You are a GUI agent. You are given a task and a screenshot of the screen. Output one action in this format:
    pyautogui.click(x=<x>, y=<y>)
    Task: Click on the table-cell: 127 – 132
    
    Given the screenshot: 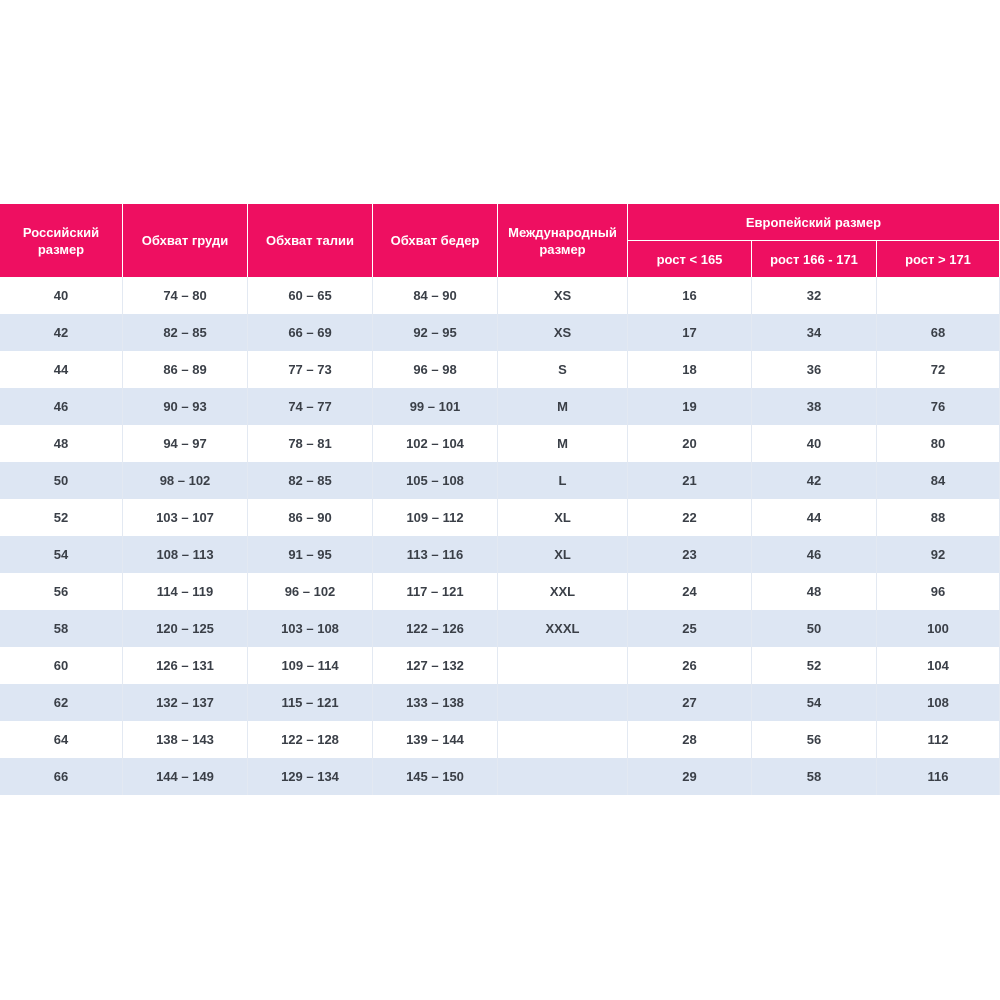 What is the action you would take?
    pyautogui.click(x=435, y=665)
    